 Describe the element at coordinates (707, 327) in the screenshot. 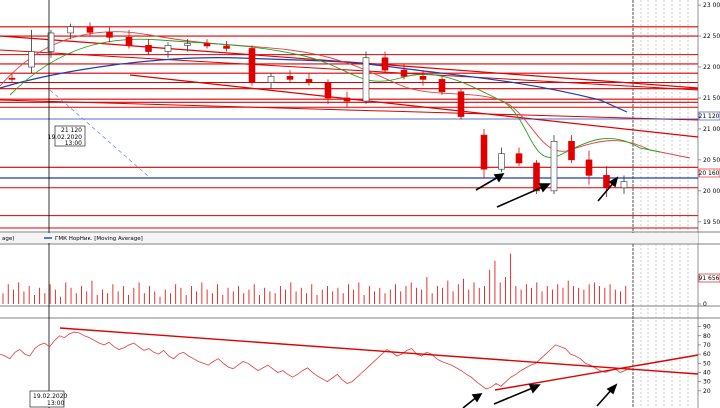

I see `oscillator-tick-label: 90` at that location.